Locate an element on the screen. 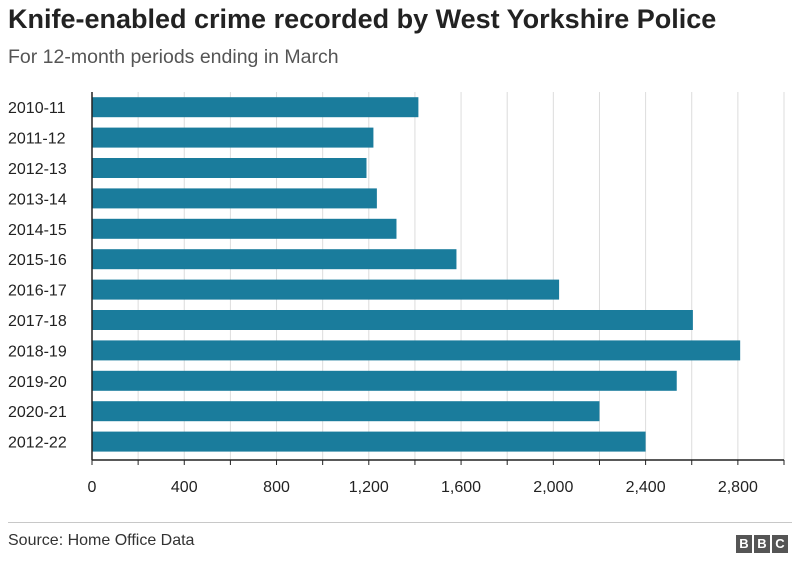  x-tick-label: 1,600 is located at coordinates (461, 487).